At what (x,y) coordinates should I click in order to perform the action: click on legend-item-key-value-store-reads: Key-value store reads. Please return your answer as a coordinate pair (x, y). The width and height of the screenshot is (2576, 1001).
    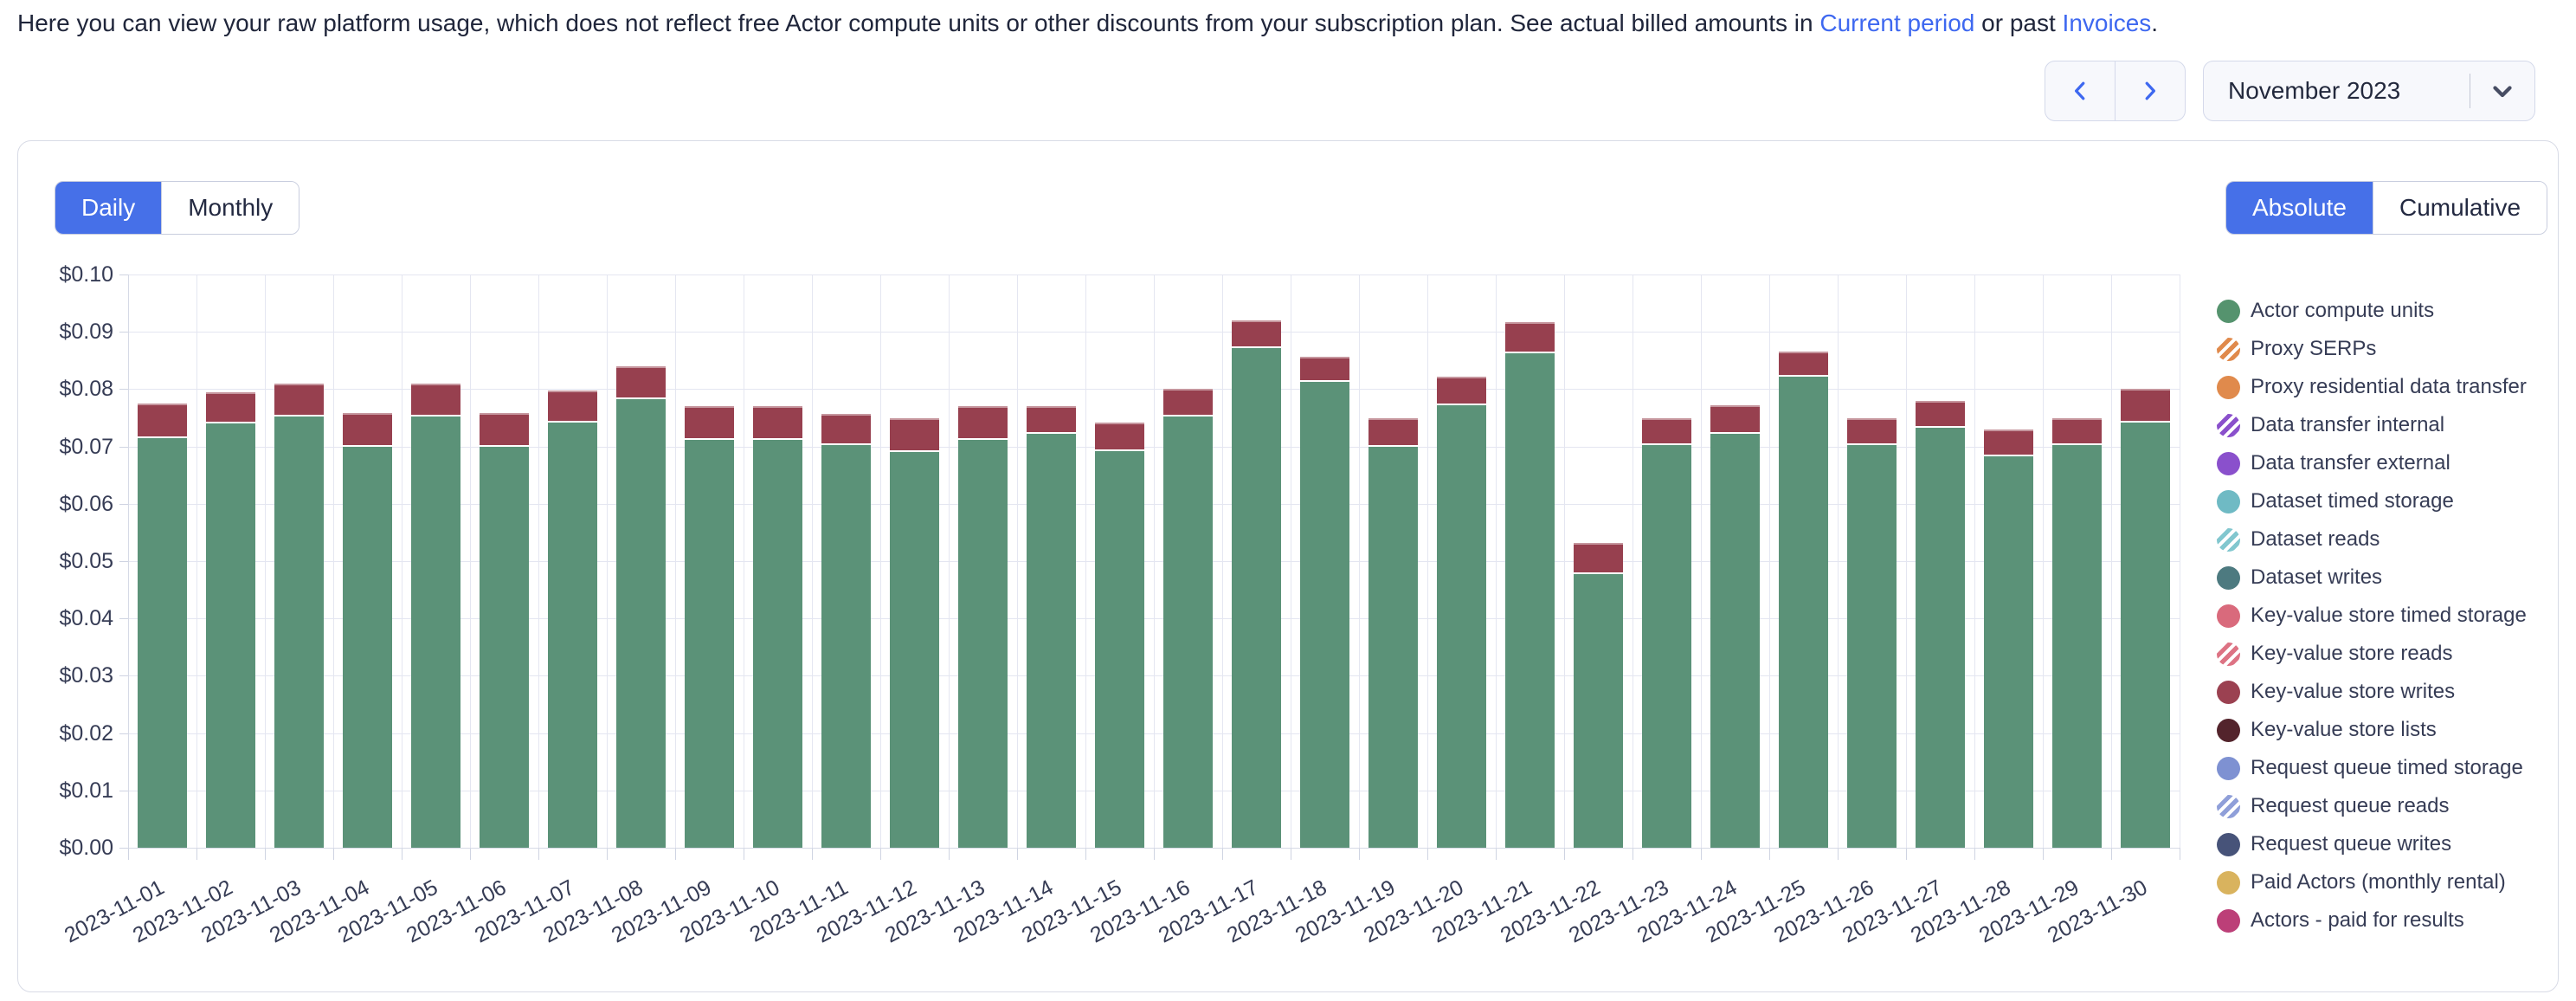
    Looking at the image, I should click on (2372, 654).